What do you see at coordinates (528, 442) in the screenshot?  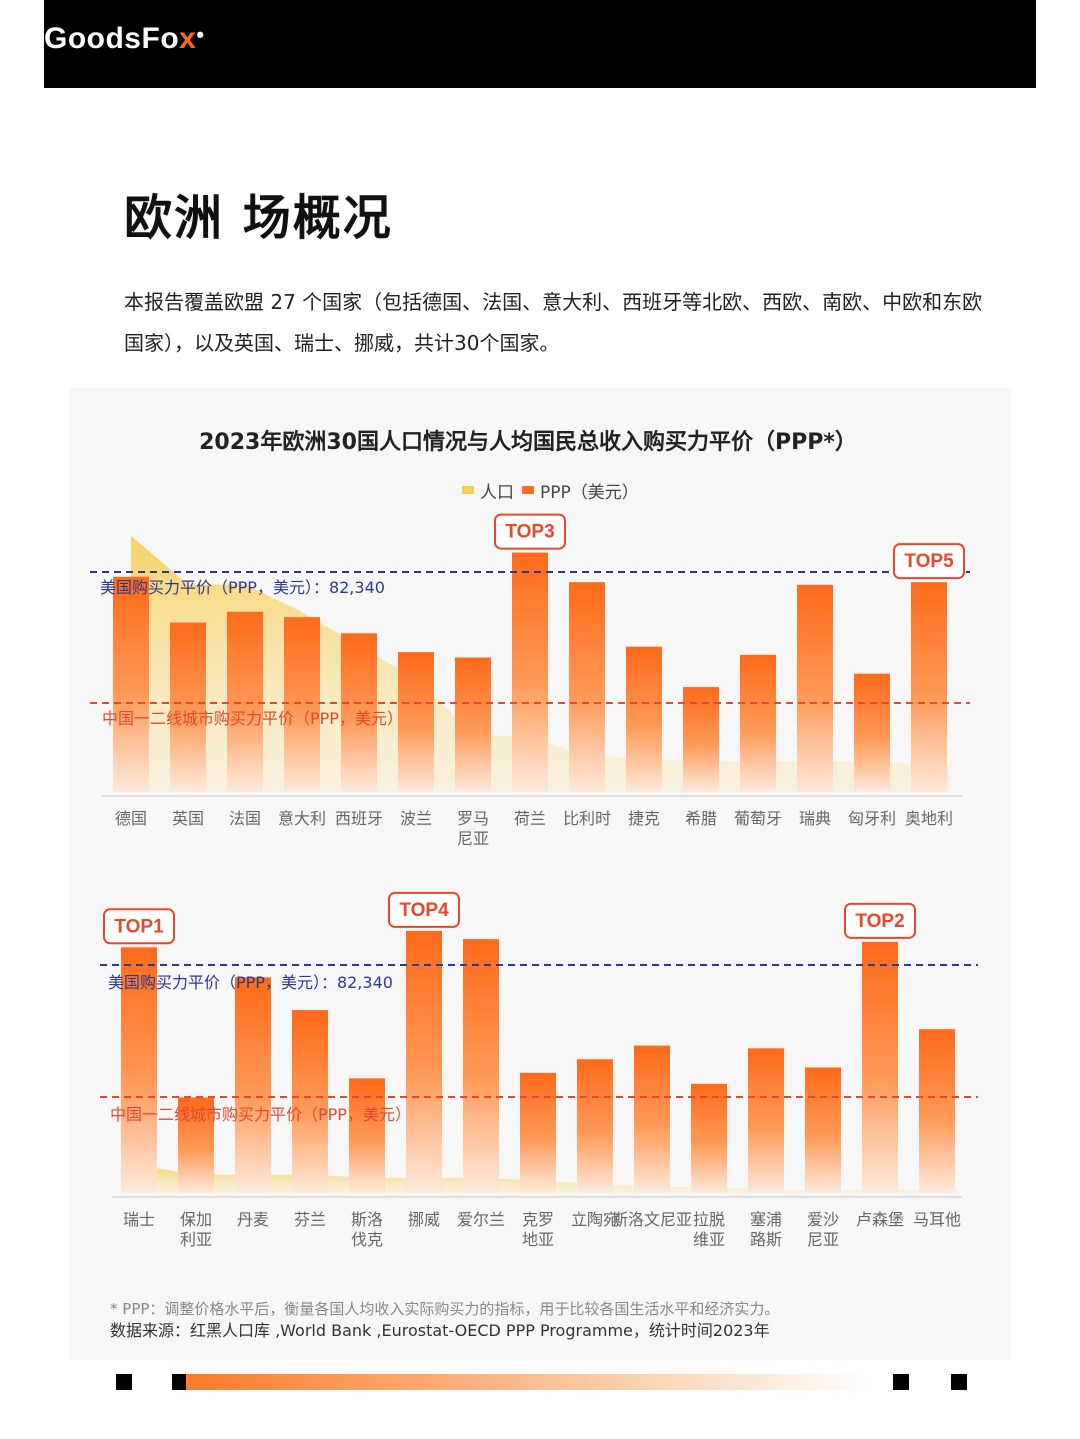 I see `chart-title: 2023年欧洲30国人口情况与人均国民总收入购买力平价（PPP*）` at bounding box center [528, 442].